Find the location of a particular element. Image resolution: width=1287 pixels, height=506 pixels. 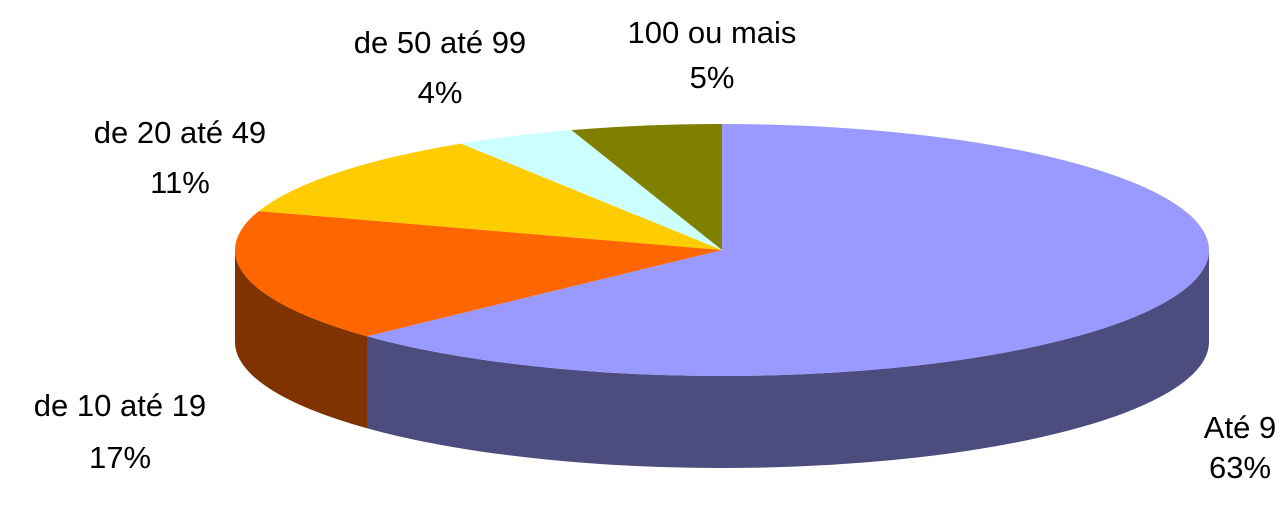

slice-label: 100 ou mais is located at coordinates (712, 32).